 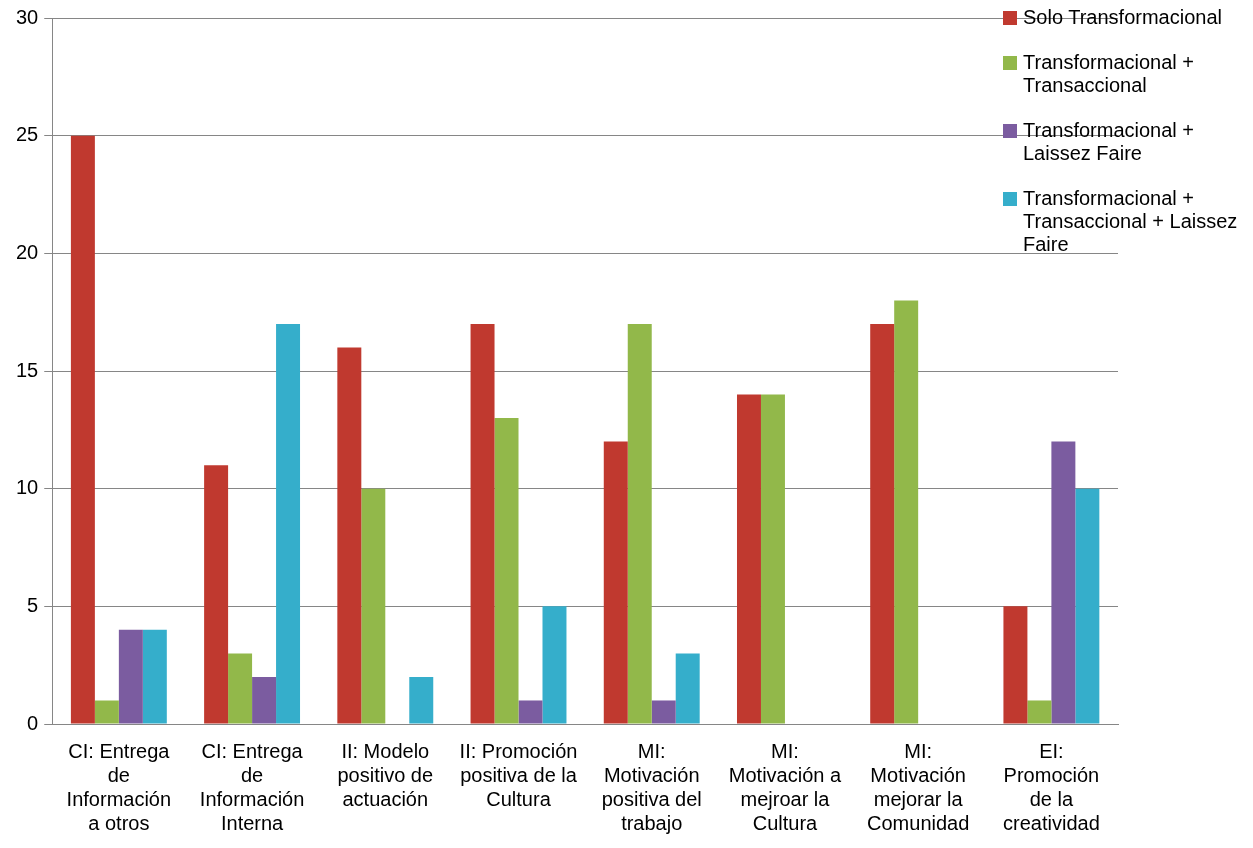 What do you see at coordinates (785, 786) in the screenshot?
I see `x-tick-label: MI: Motivación a mejroar la Cultura` at bounding box center [785, 786].